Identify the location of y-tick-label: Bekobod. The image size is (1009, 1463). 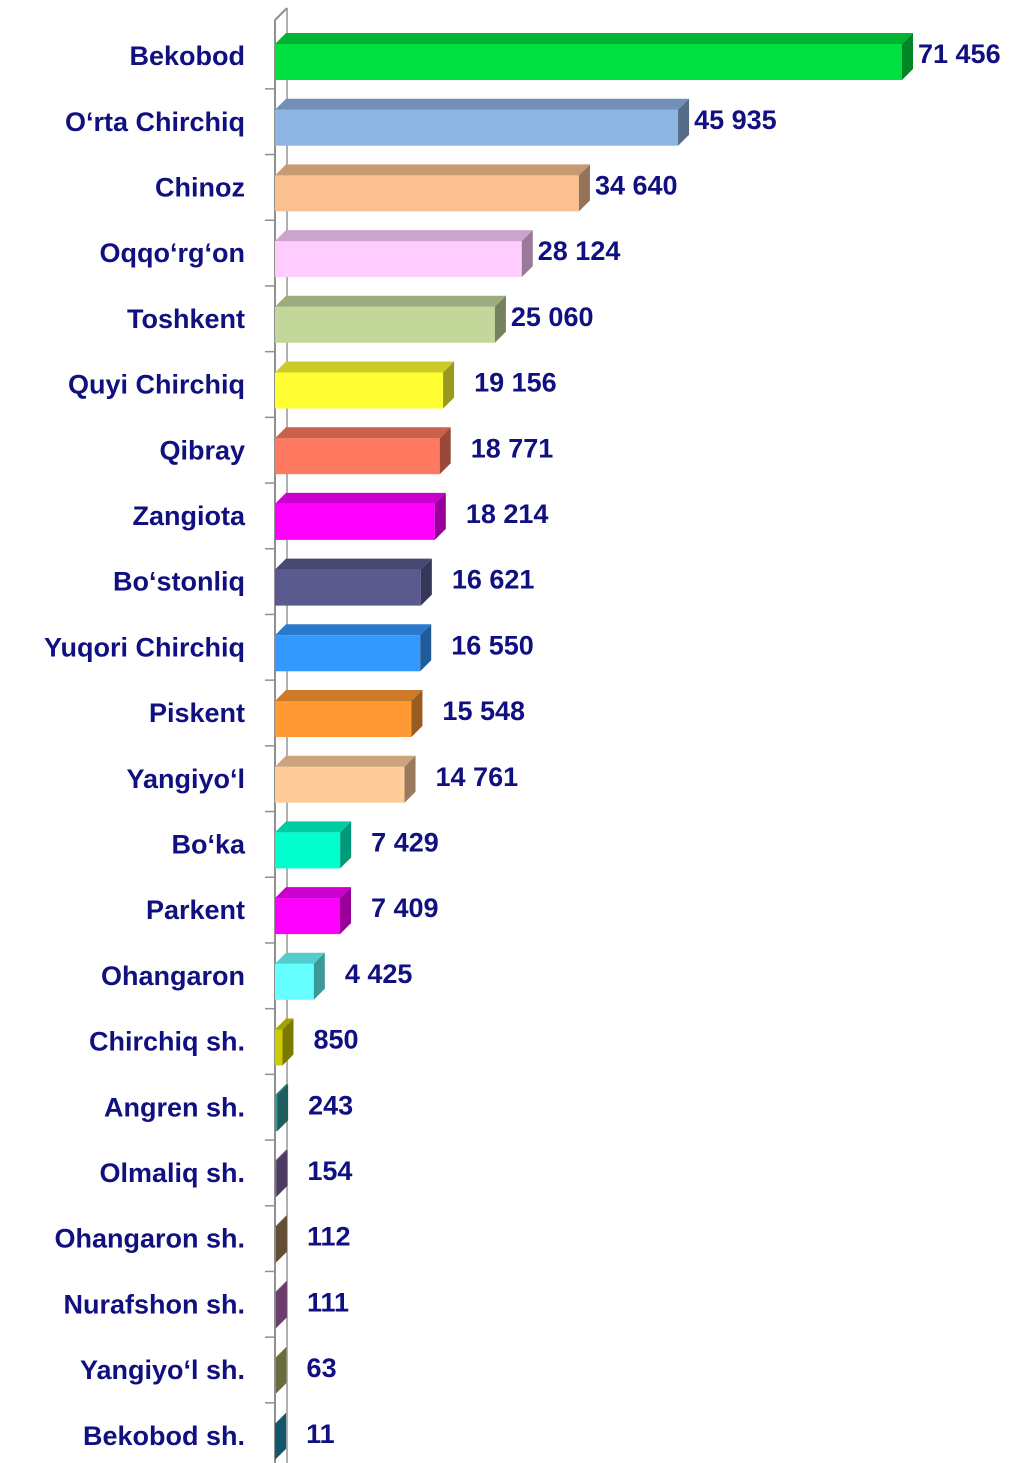
(187, 56).